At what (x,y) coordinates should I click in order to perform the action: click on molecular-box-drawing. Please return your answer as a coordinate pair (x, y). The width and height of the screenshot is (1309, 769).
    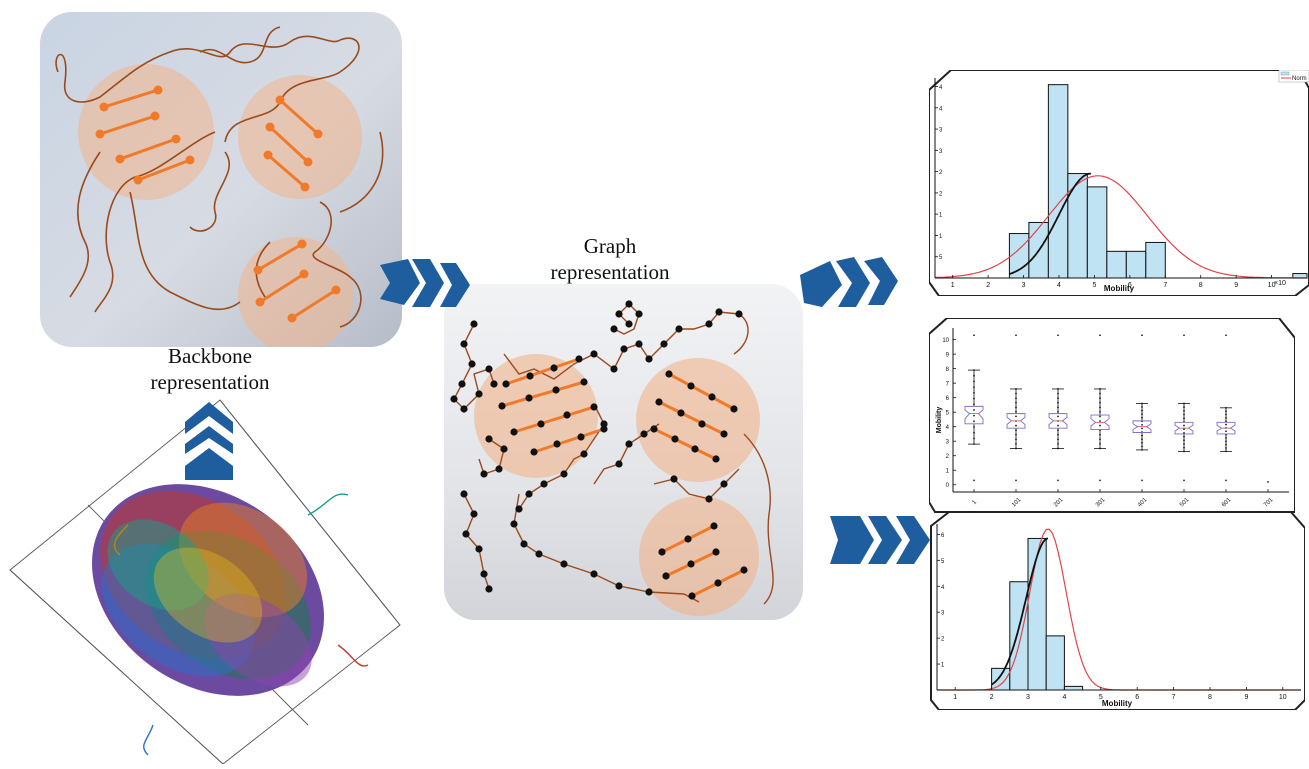
    Looking at the image, I should click on (205, 582).